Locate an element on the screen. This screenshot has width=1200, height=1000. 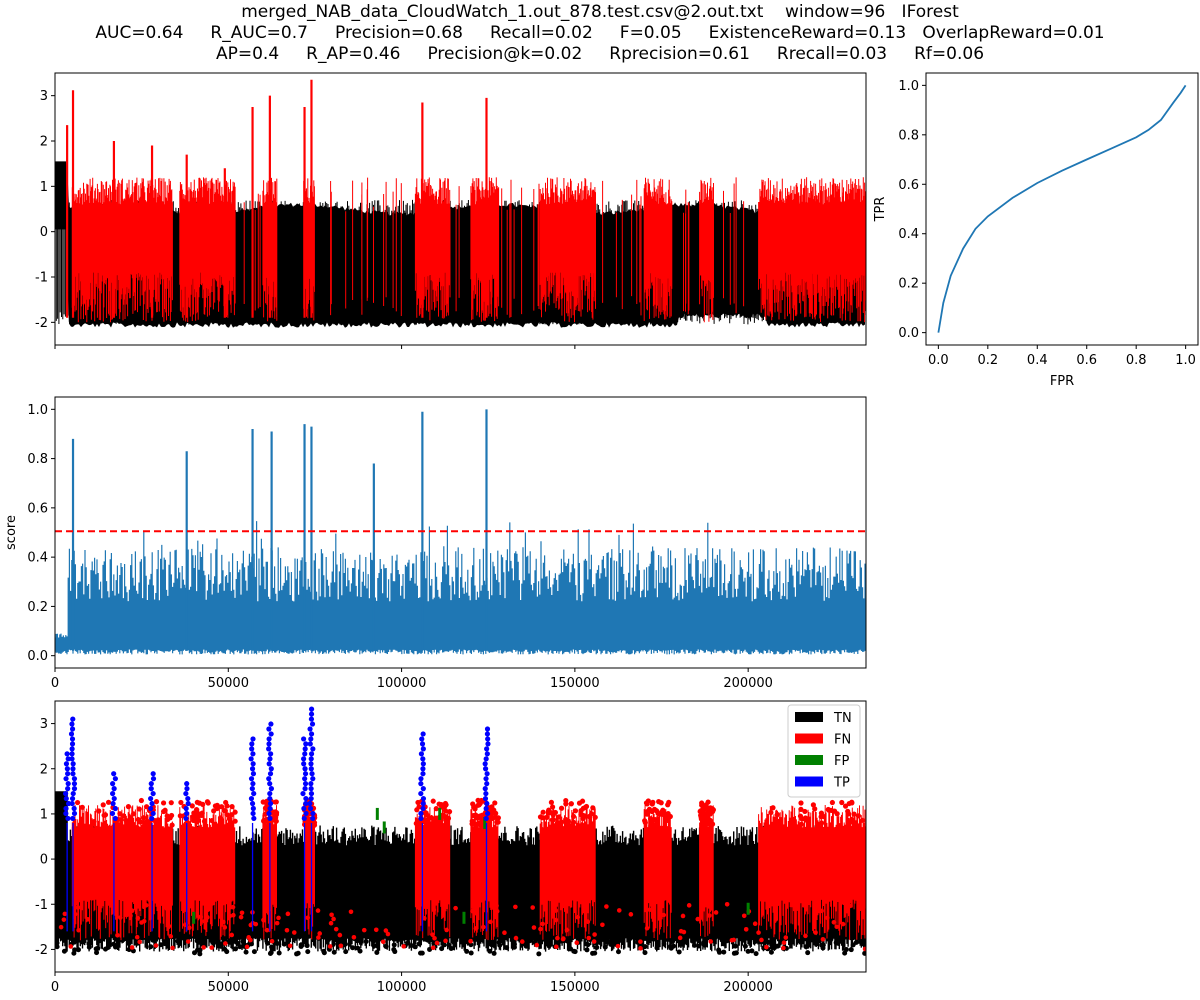
roc-frame is located at coordinates (1062, 209).